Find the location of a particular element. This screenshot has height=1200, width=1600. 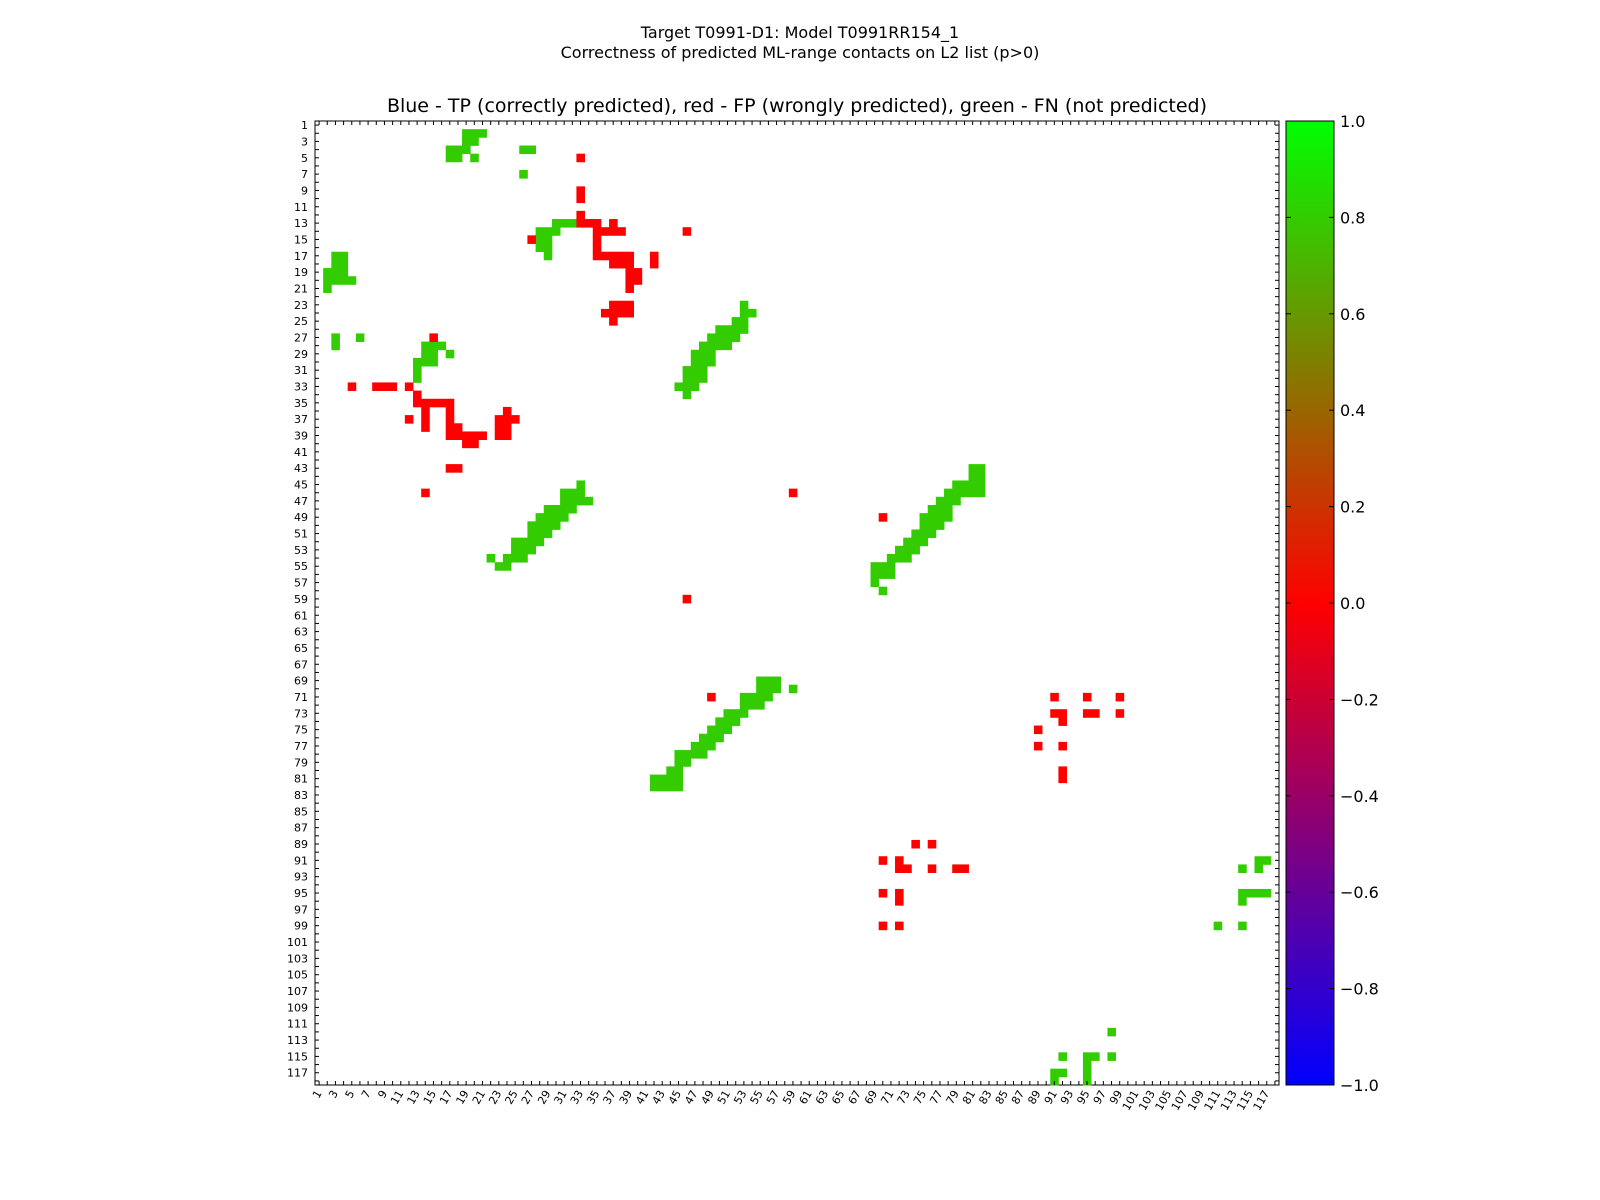

x-tick-label: 39 is located at coordinates (626, 1097).